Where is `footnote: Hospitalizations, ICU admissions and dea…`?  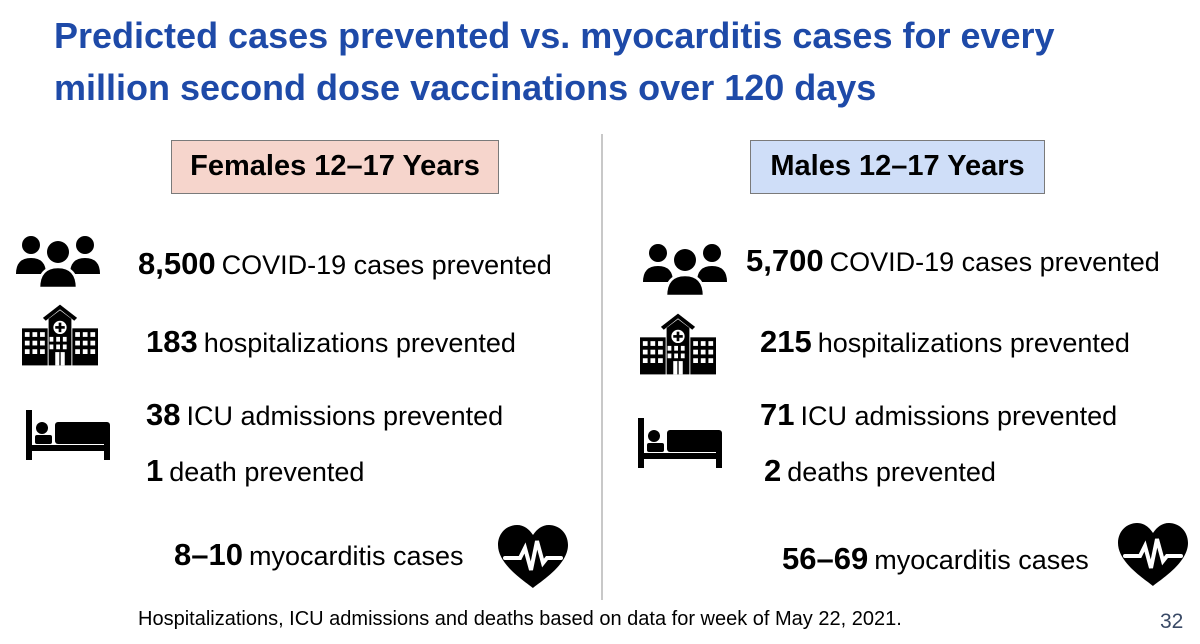
footnote: Hospitalizations, ICU admissions and dea… is located at coordinates (520, 619).